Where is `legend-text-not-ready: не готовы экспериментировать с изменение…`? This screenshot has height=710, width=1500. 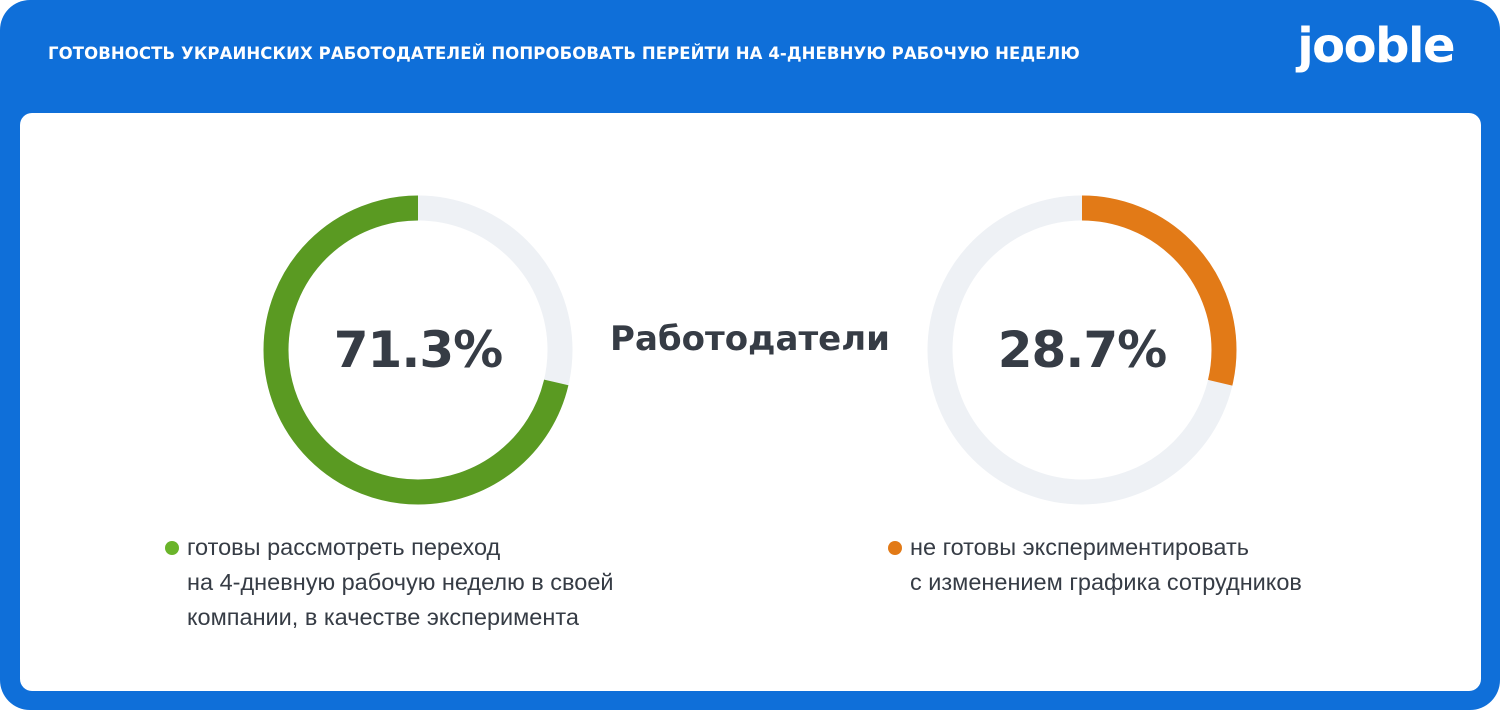 legend-text-not-ready: не готовы экспериментировать с изменение… is located at coordinates (1106, 564).